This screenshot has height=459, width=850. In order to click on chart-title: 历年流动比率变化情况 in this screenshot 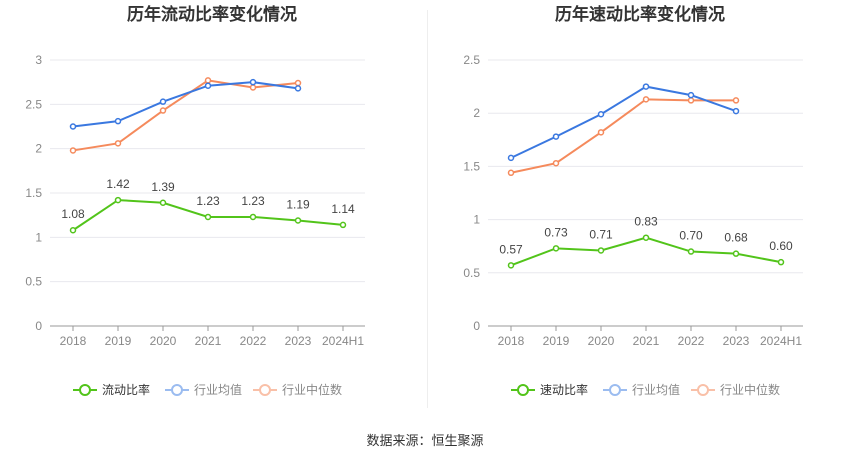, I will do `click(212, 14)`.